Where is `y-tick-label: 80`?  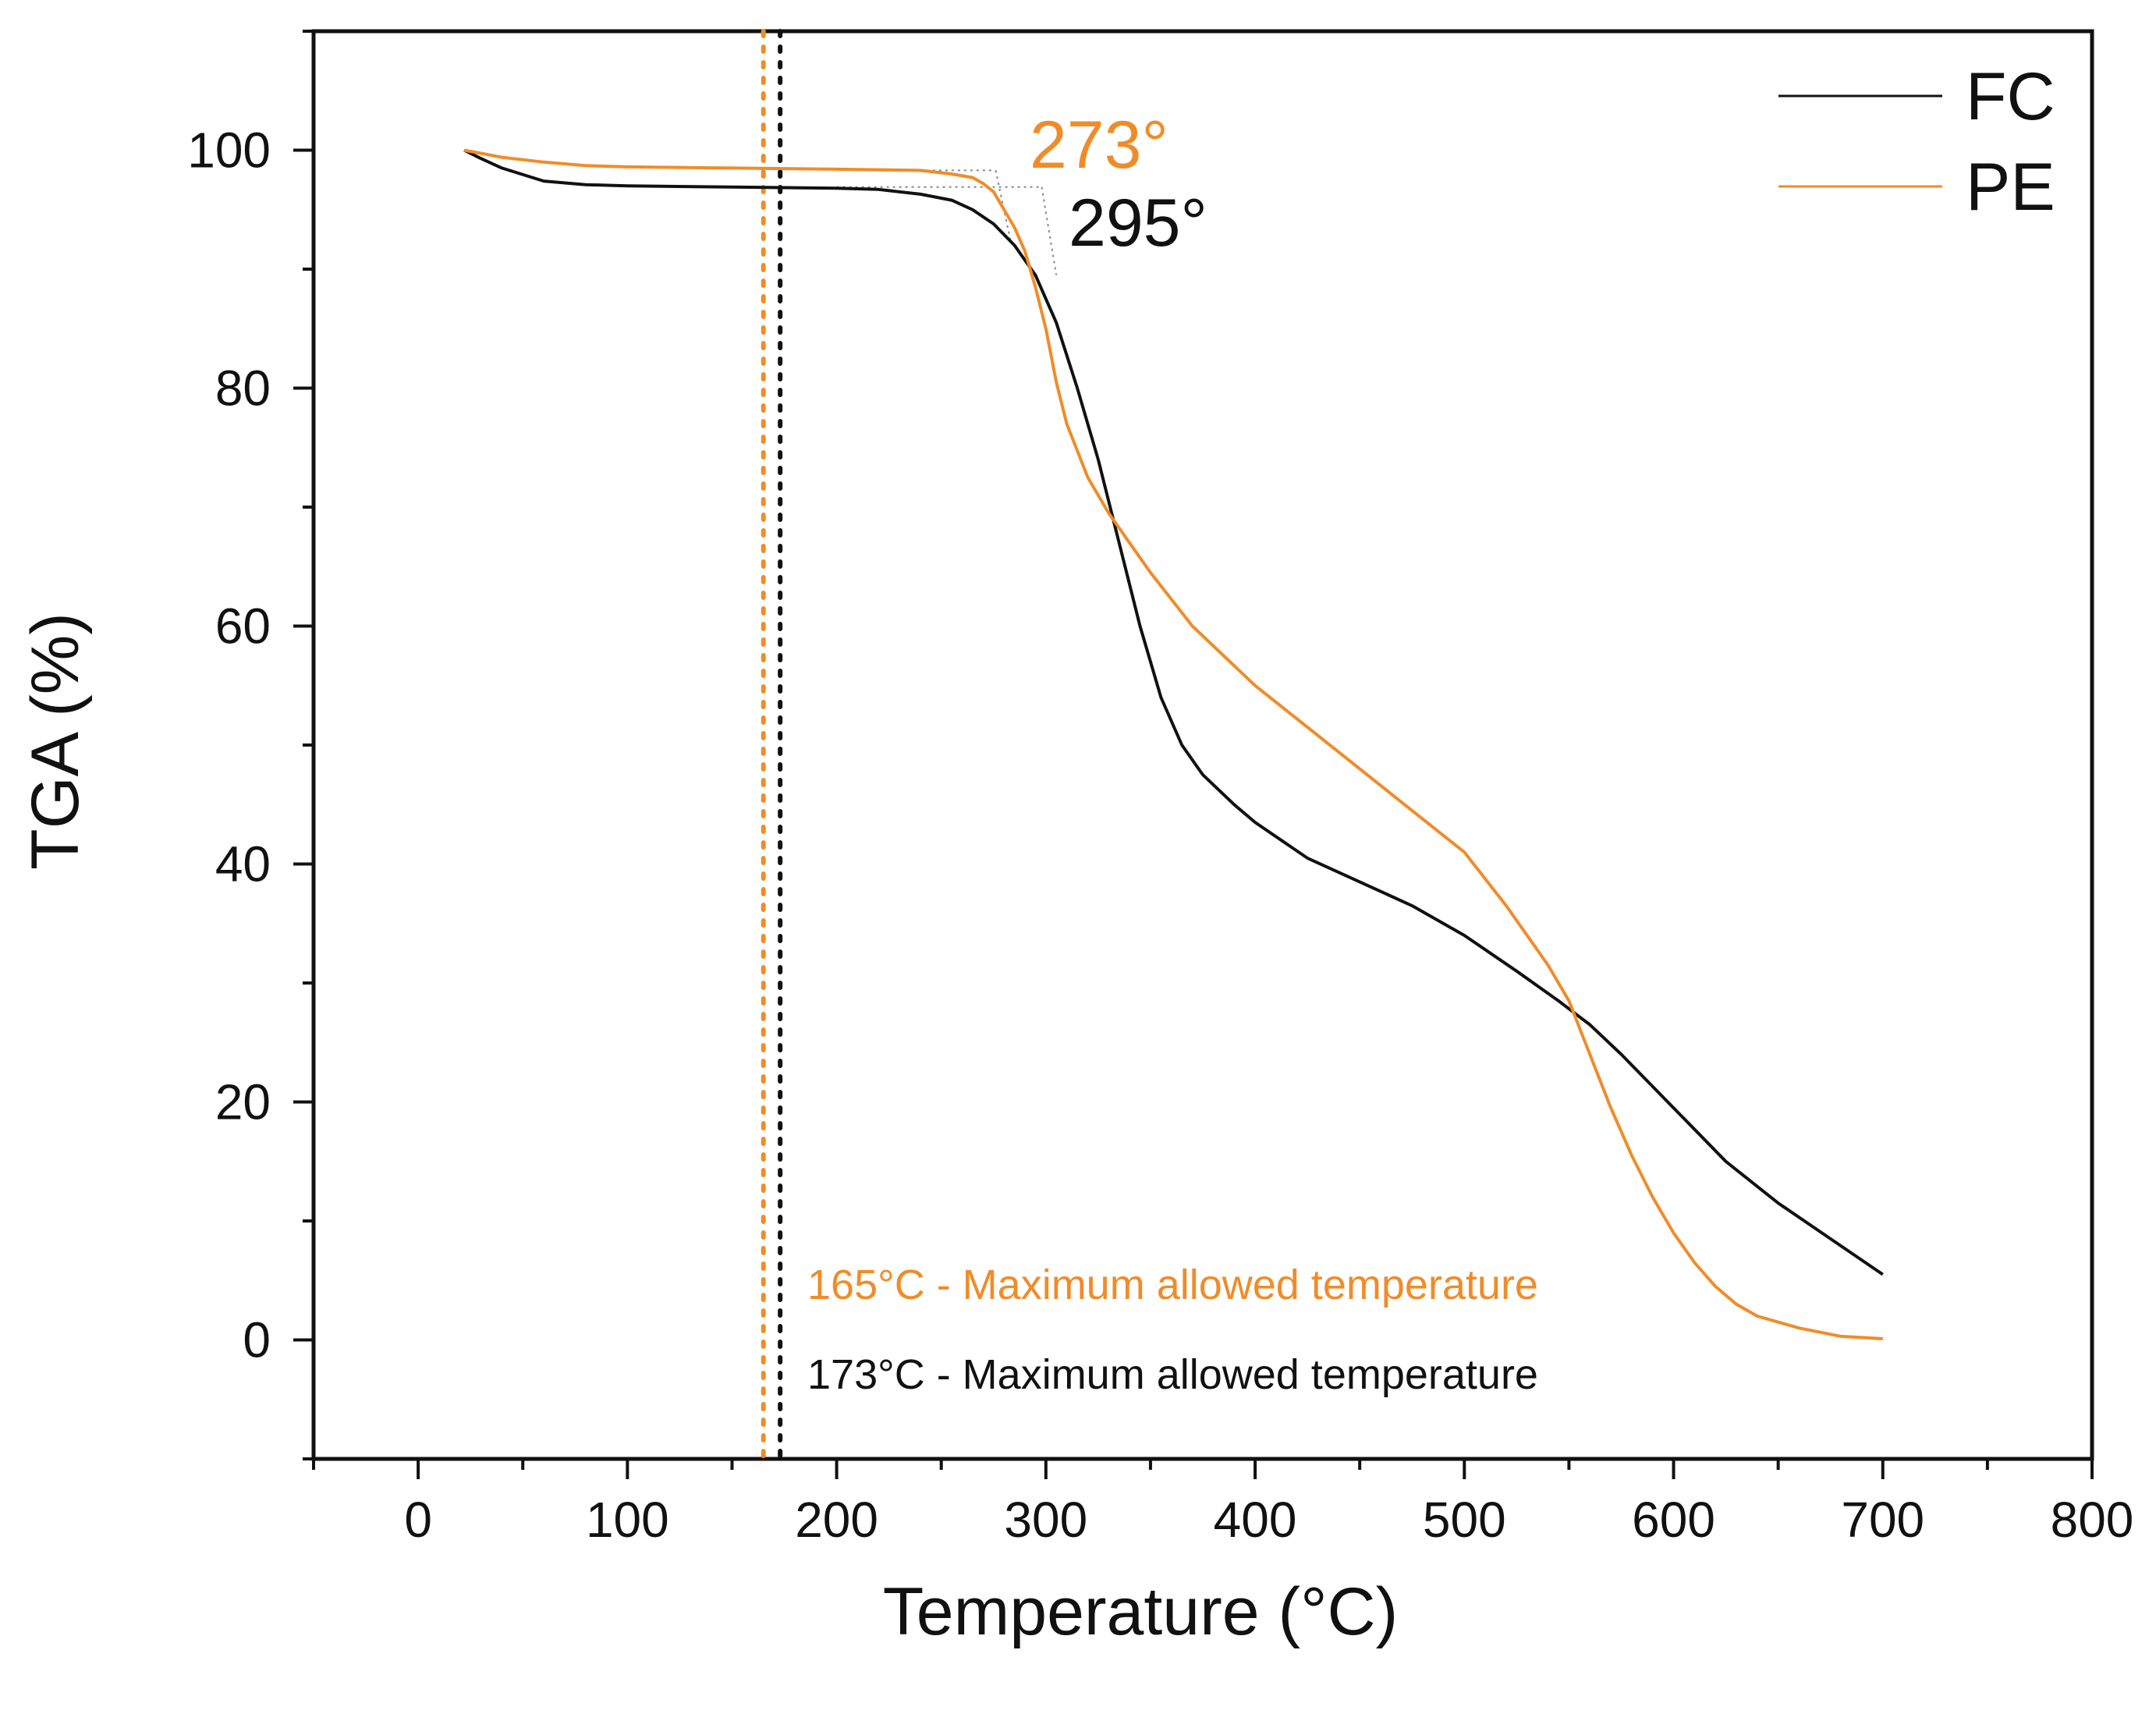
y-tick-label: 80 is located at coordinates (243, 388).